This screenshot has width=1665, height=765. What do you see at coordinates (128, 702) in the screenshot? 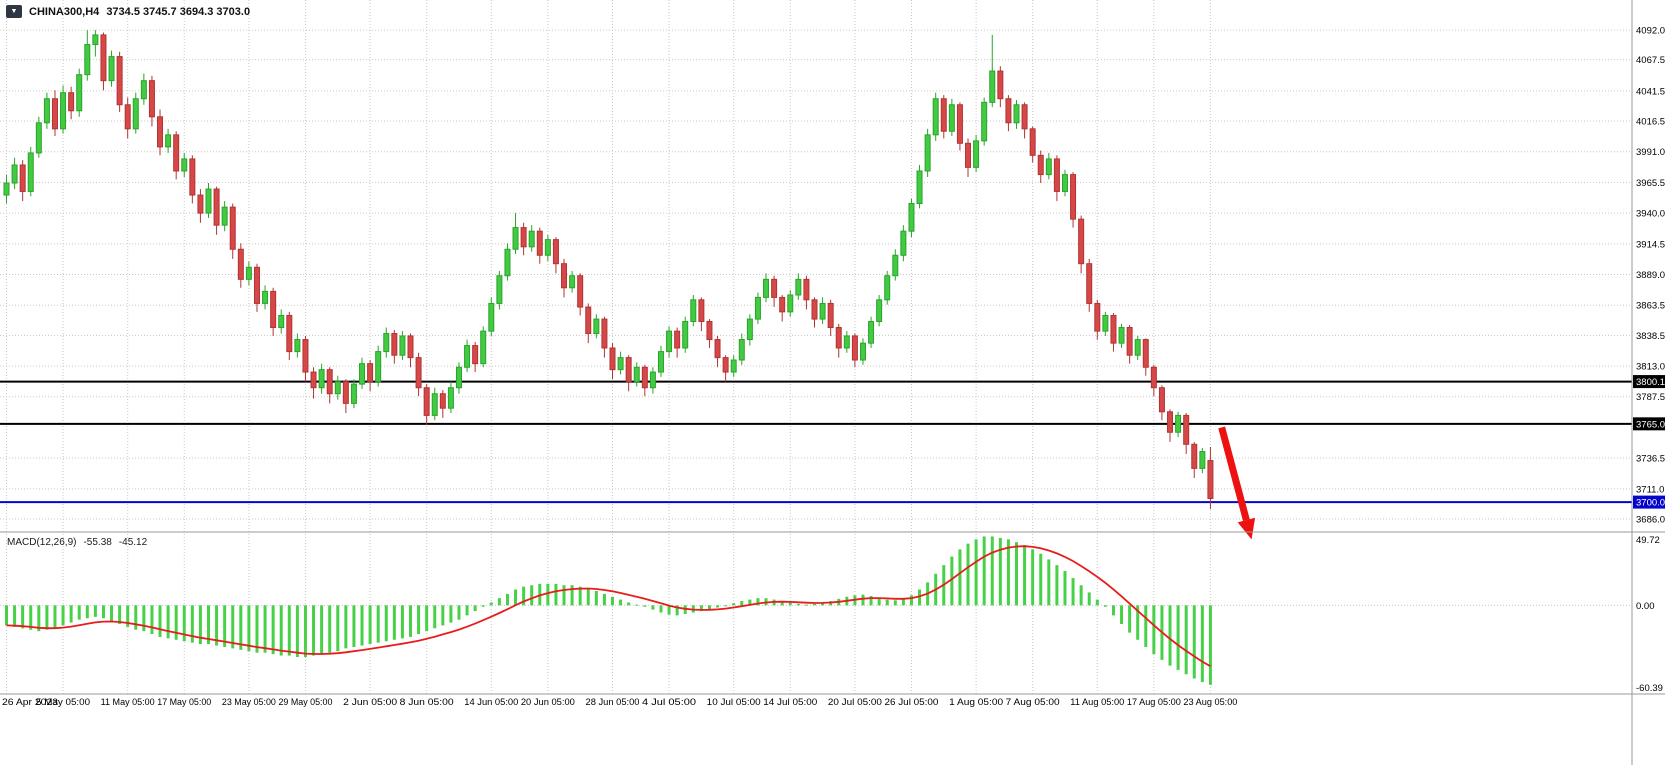
I see `time-tick-label: 11 May 05:00` at bounding box center [128, 702].